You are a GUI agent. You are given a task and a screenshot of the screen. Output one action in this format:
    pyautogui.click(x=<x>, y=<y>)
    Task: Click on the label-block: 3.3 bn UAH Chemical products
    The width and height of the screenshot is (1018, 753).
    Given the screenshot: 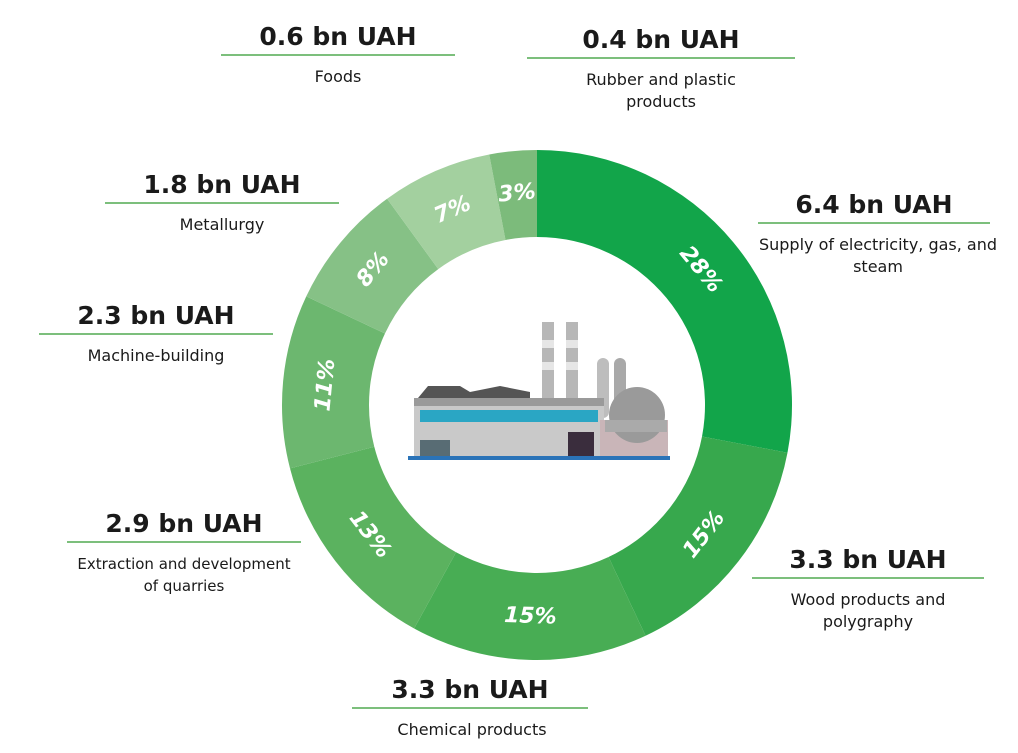 What is the action you would take?
    pyautogui.click(x=470, y=708)
    